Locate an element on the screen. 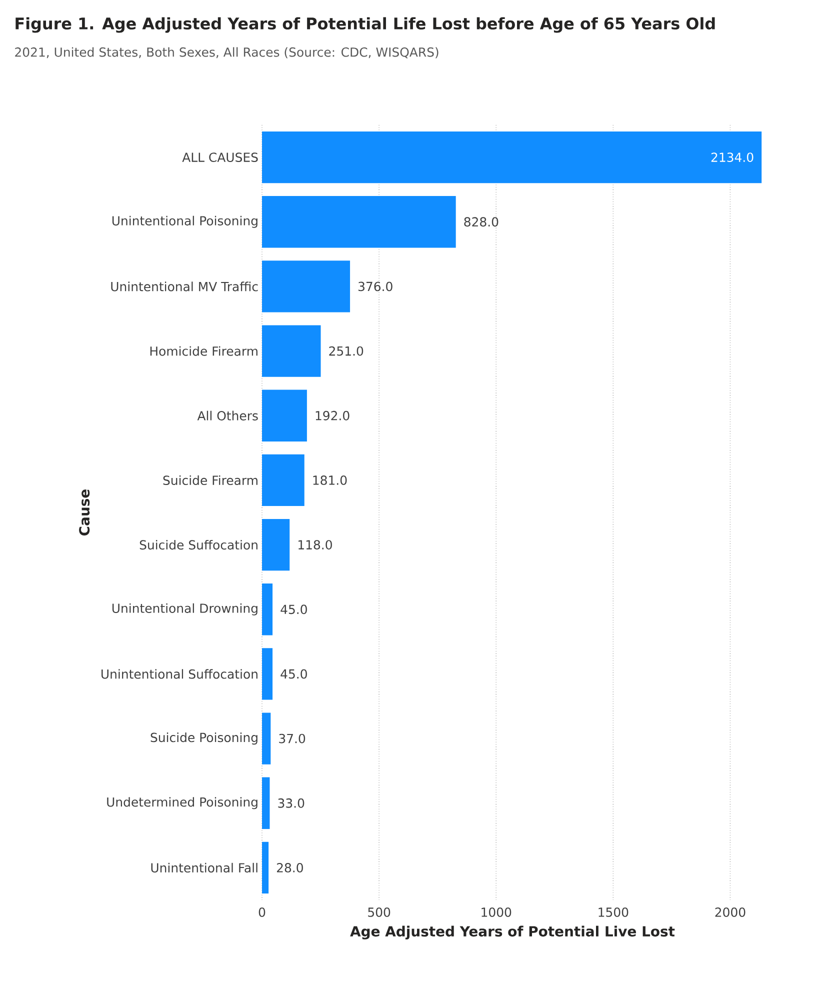 This screenshot has width=814, height=993. data-label: 251.0 is located at coordinates (346, 351).